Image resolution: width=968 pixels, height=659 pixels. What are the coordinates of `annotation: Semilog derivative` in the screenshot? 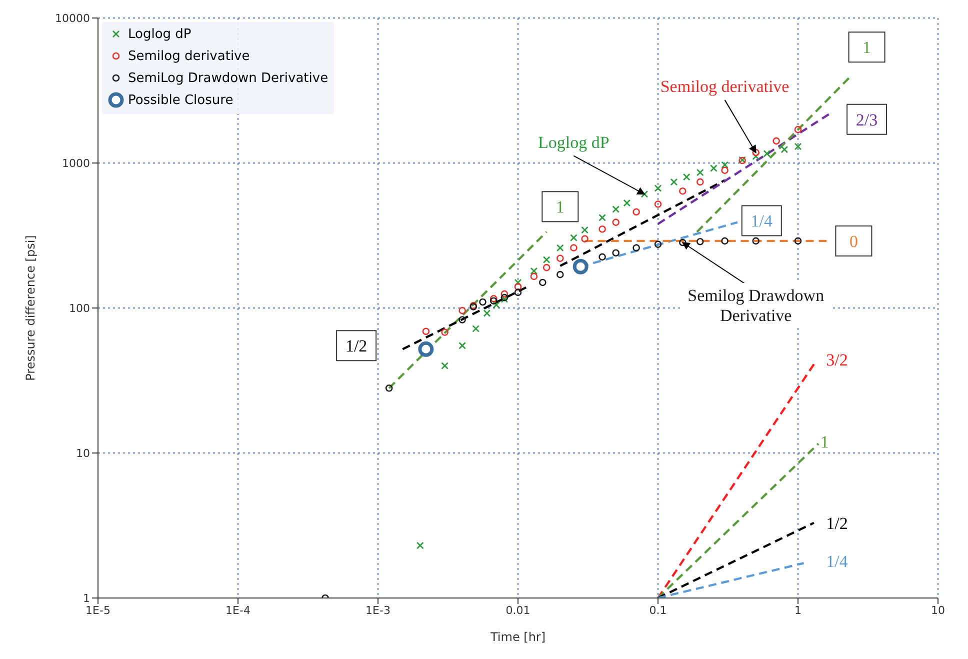 It's located at (725, 86).